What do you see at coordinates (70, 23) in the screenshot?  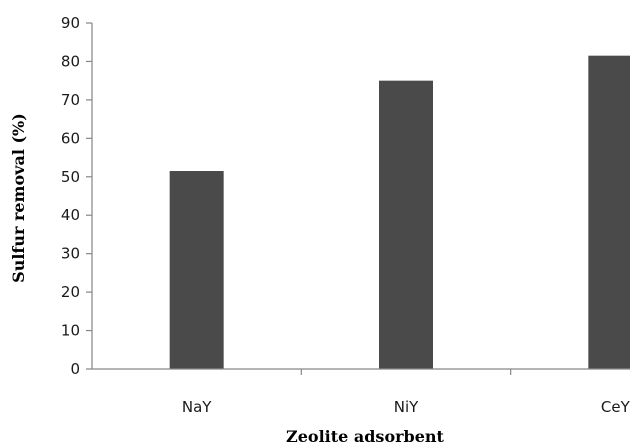 I see `y-tick-label: 90` at bounding box center [70, 23].